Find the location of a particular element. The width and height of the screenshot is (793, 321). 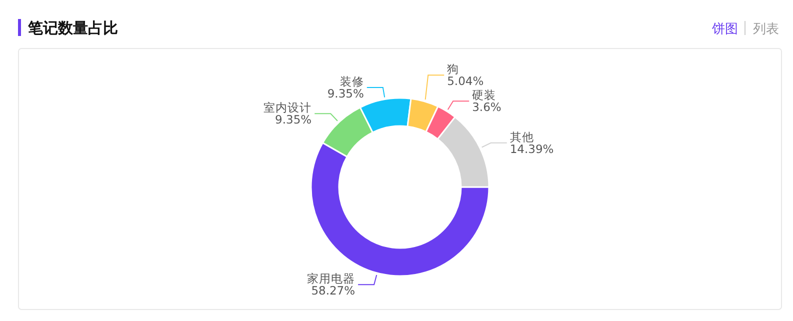

text: 饼图 is located at coordinates (724, 29).